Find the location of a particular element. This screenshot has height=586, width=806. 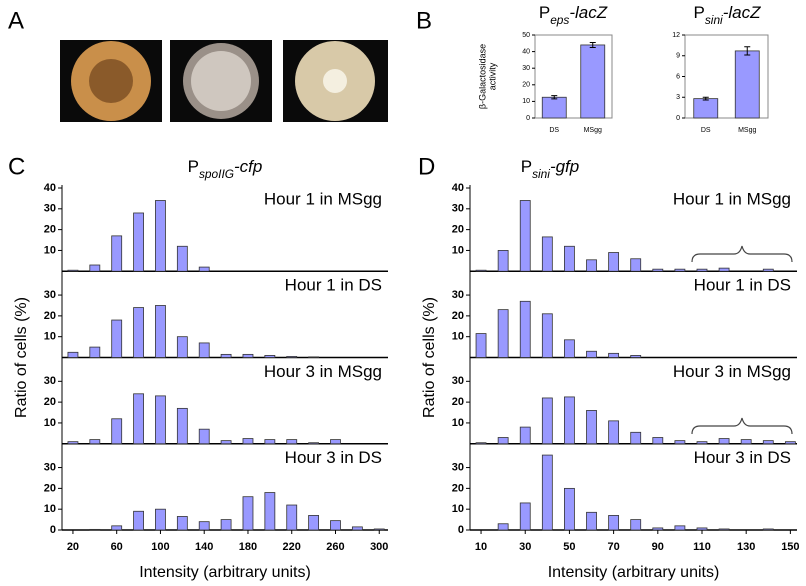

panel-letter: B is located at coordinates (424, 20).